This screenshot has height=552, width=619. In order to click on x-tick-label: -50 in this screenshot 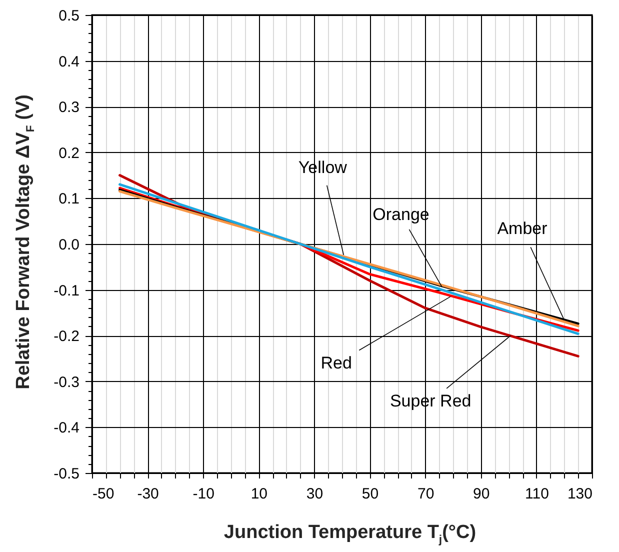, I will do `click(103, 494)`.